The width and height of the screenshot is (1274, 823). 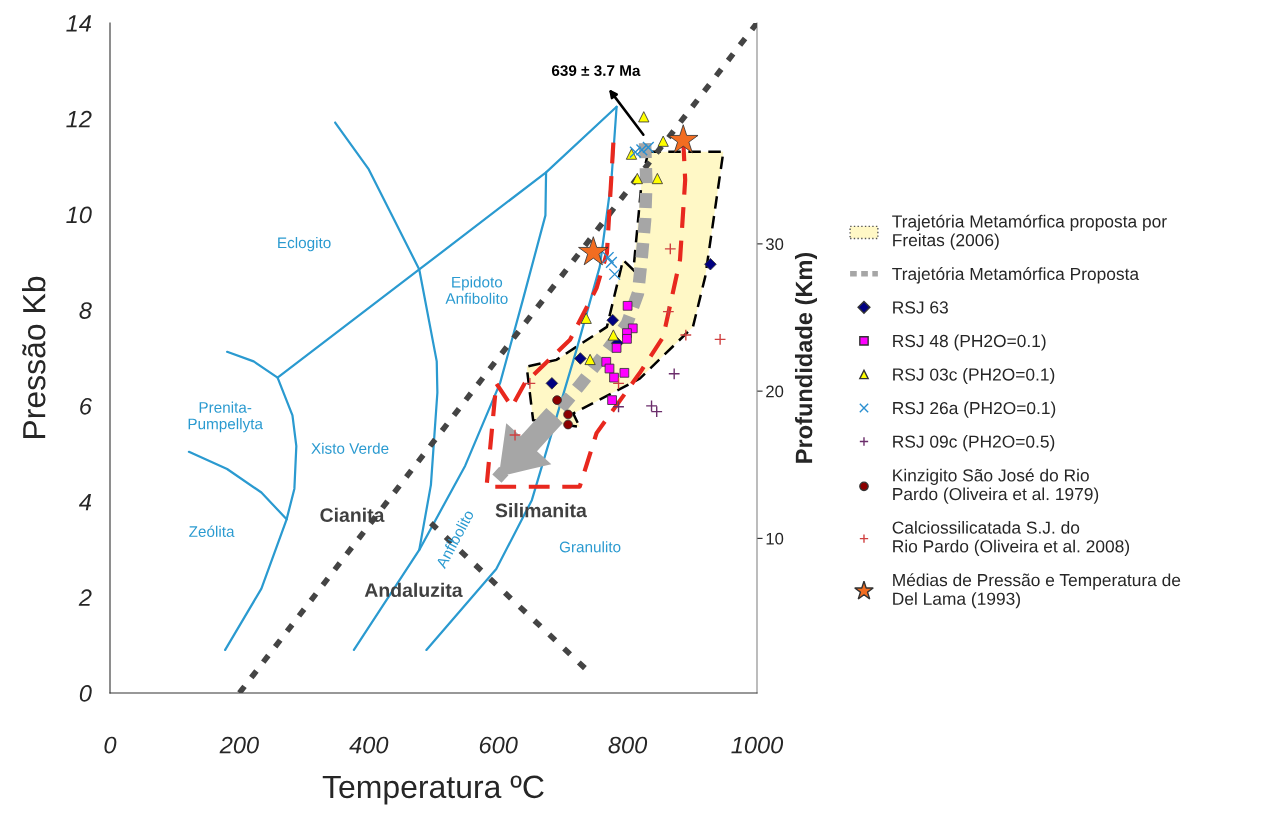 What do you see at coordinates (85, 693) in the screenshot?
I see `y-tick-label: 0` at bounding box center [85, 693].